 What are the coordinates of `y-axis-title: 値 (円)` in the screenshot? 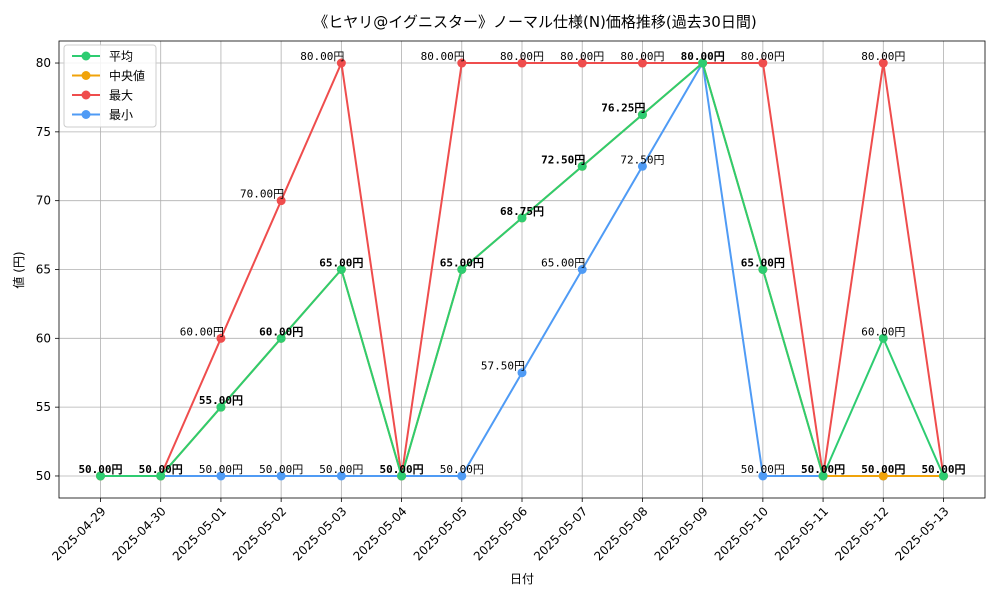 It's located at (18, 269).